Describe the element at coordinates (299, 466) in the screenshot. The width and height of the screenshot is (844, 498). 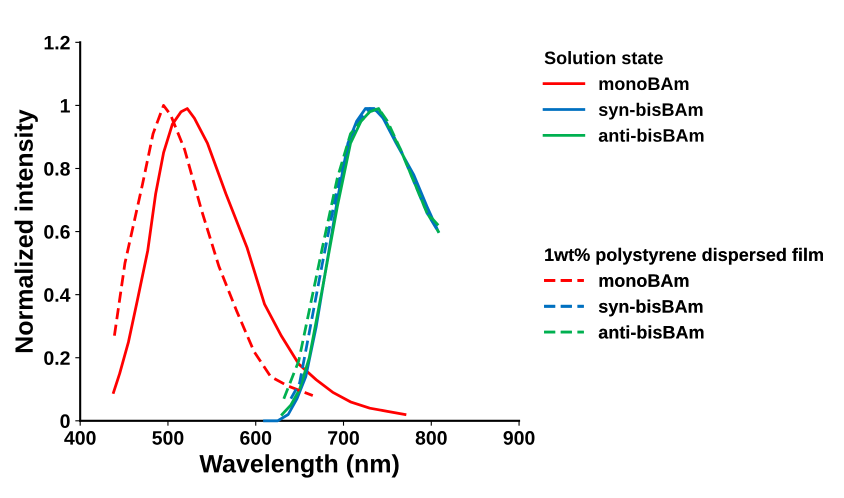
I see `x-axis-title: Wavelength (nm)` at that location.